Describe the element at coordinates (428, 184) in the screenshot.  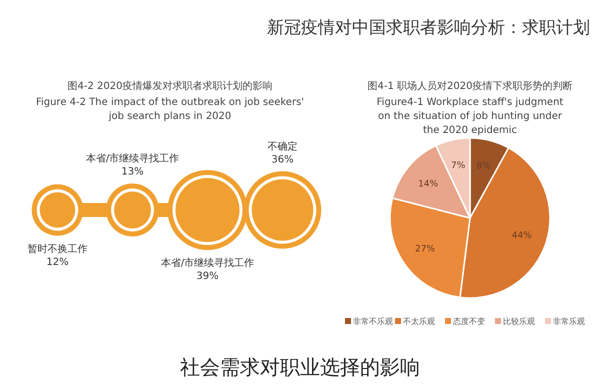
I see `data-label: 14%` at that location.